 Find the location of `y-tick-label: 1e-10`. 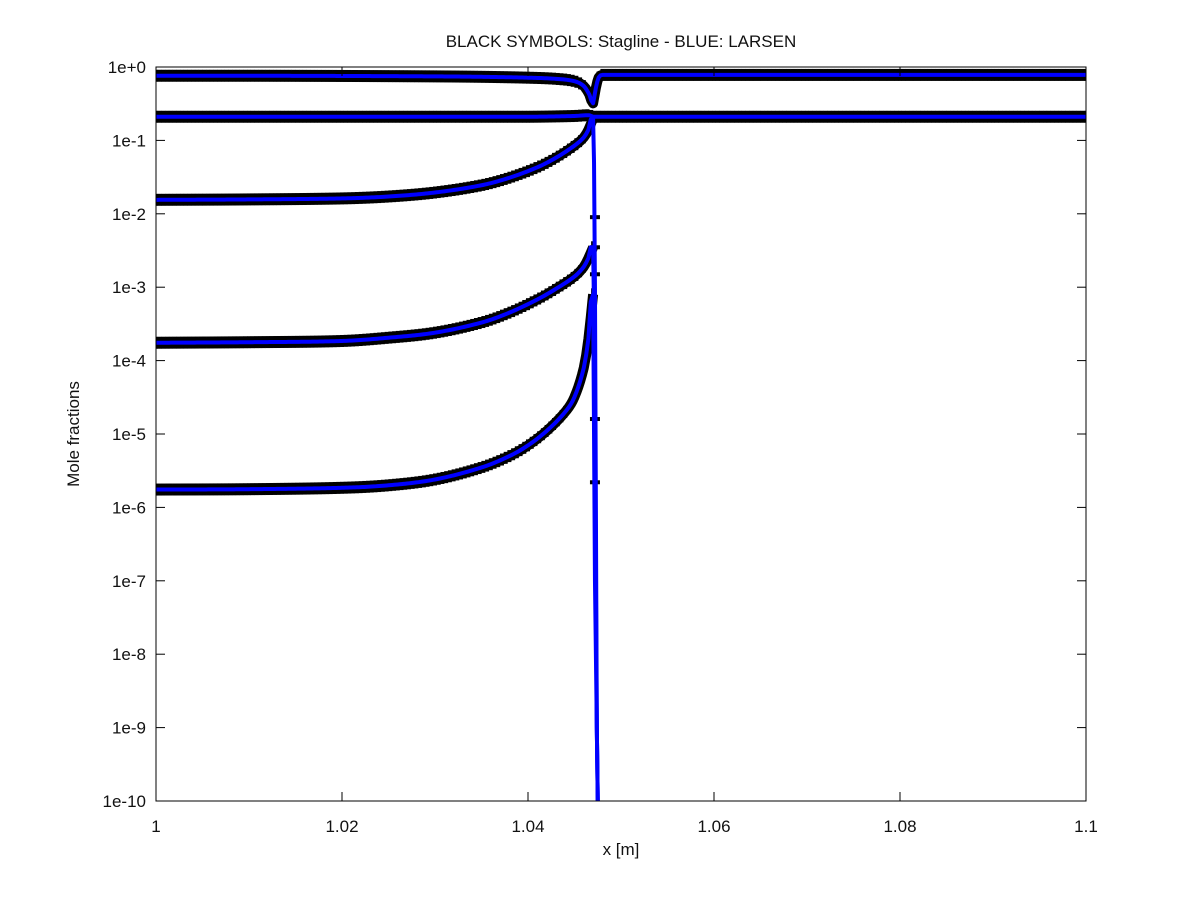

y-tick-label: 1e-10 is located at coordinates (124, 801).